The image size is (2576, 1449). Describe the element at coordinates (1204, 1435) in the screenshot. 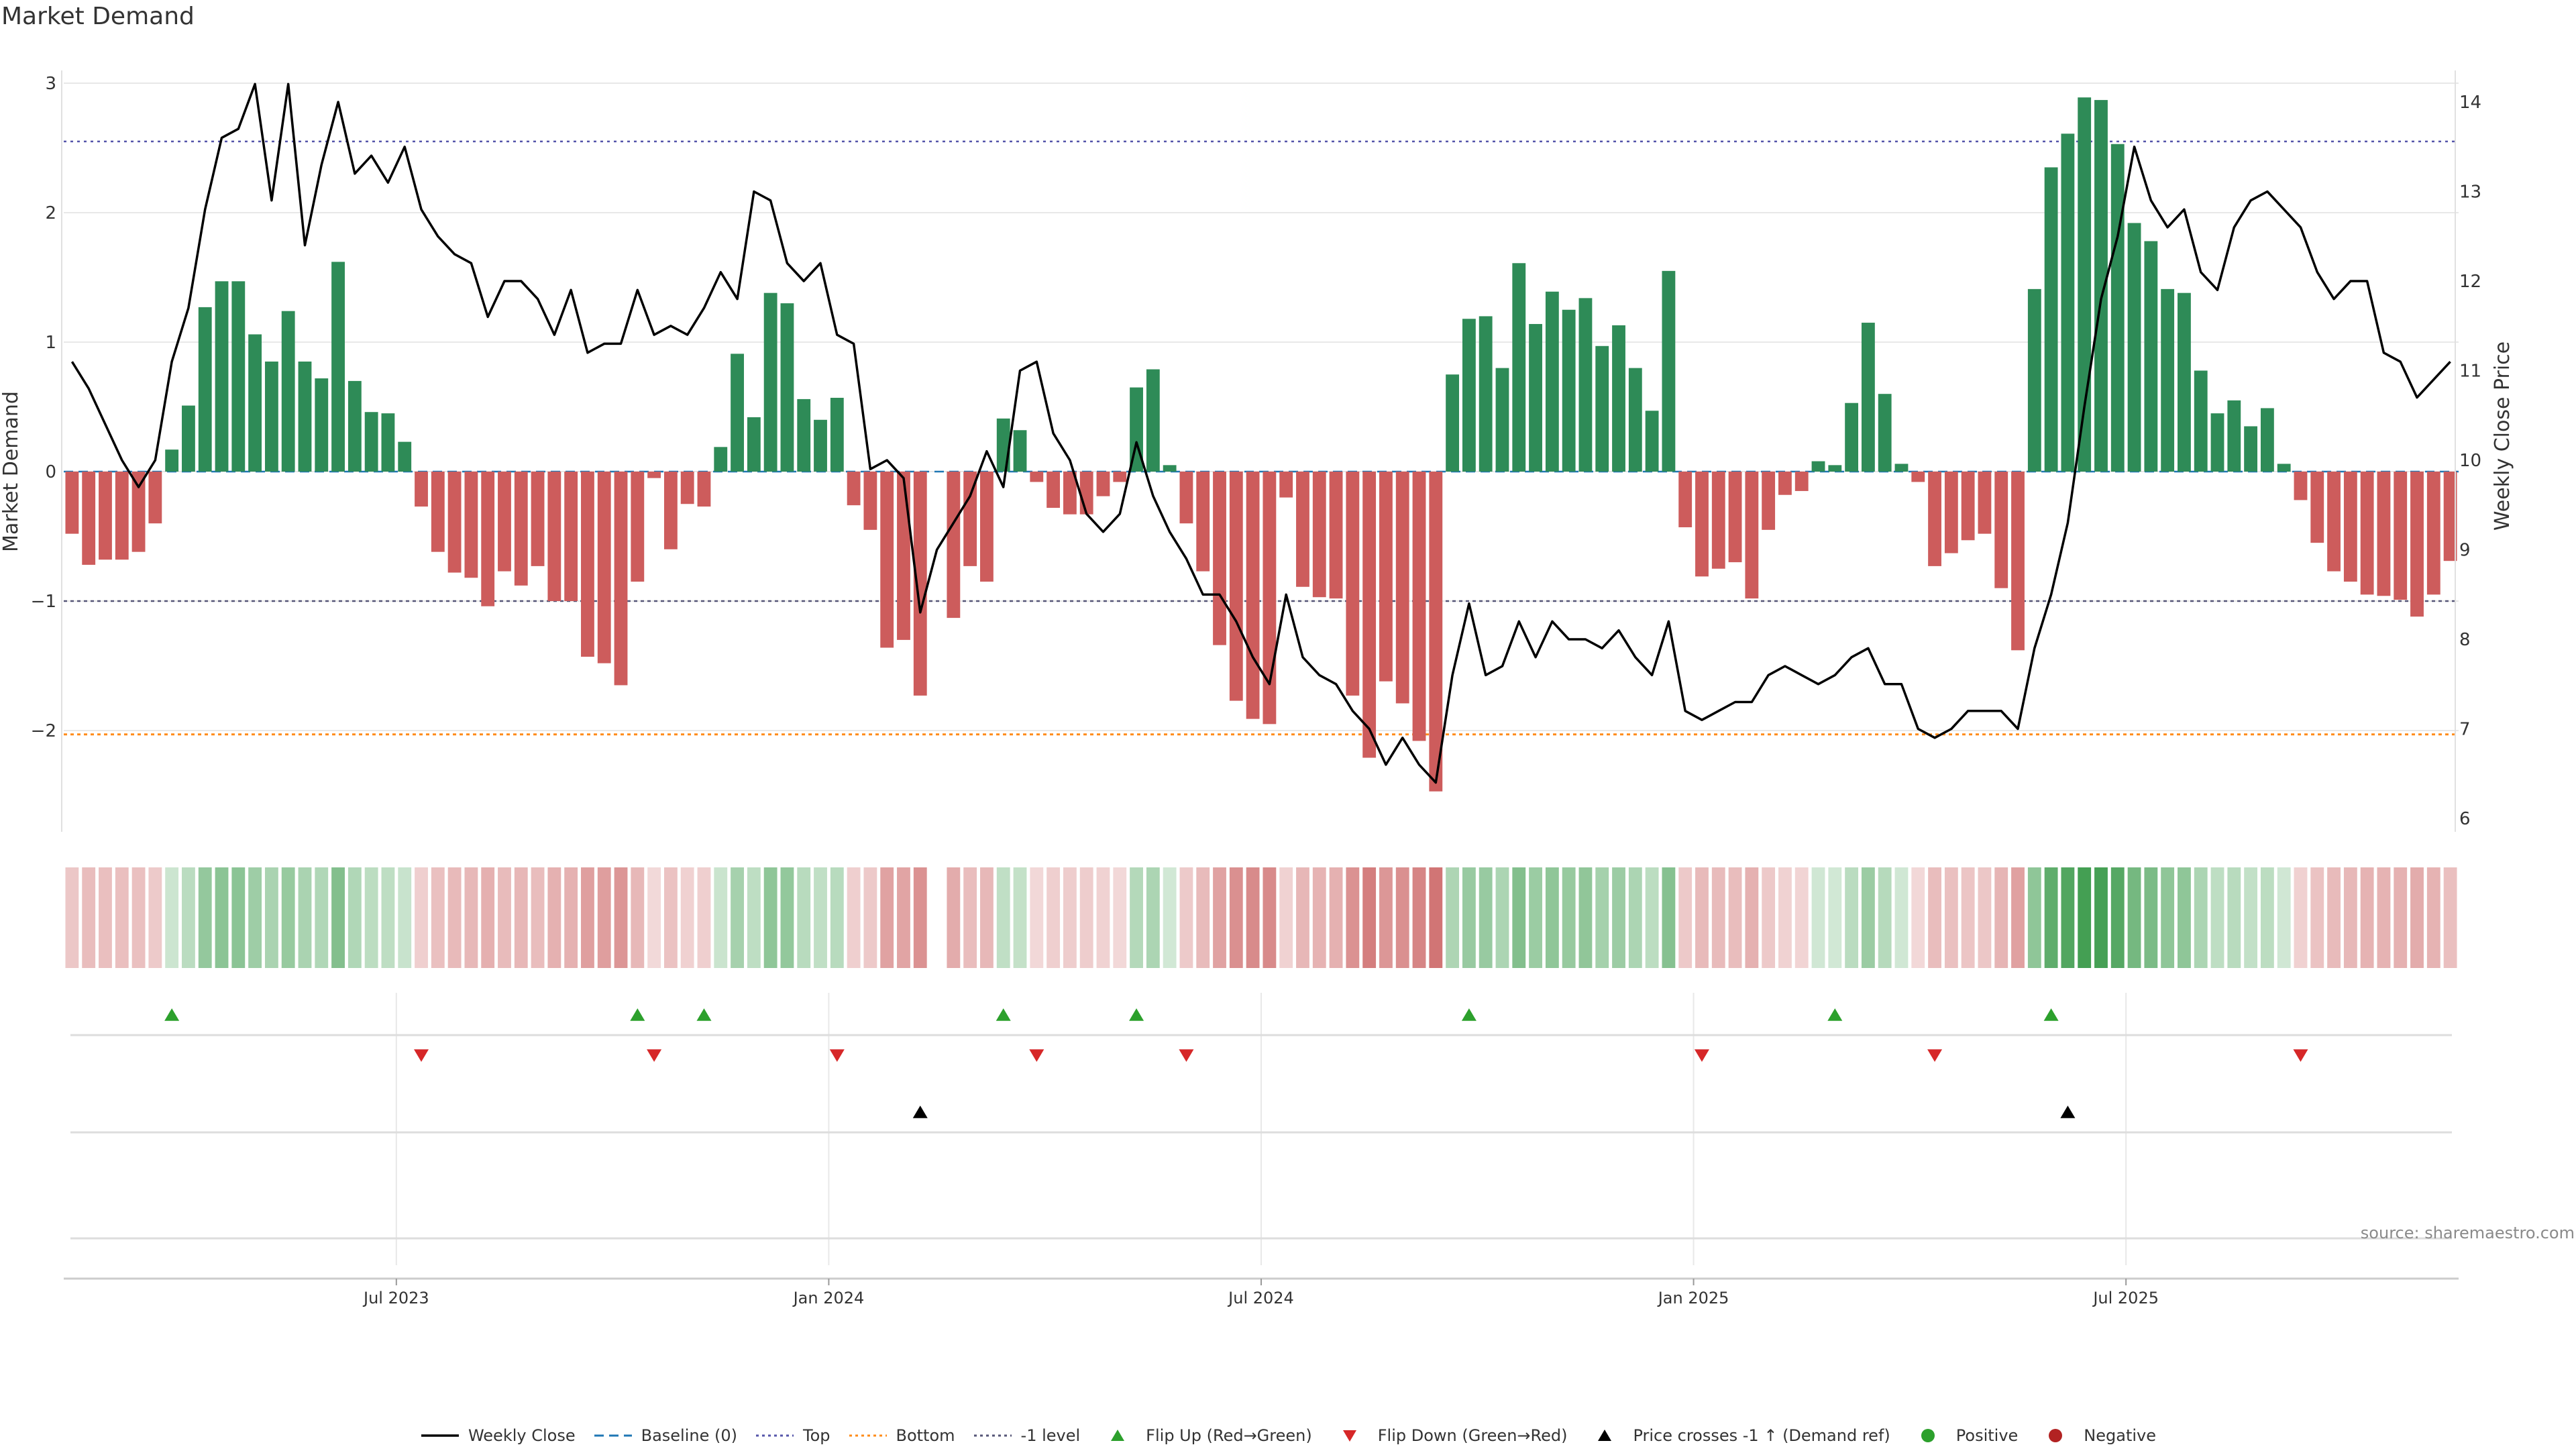

I see `legend-item: Flip Up (Red→Green)` at that location.